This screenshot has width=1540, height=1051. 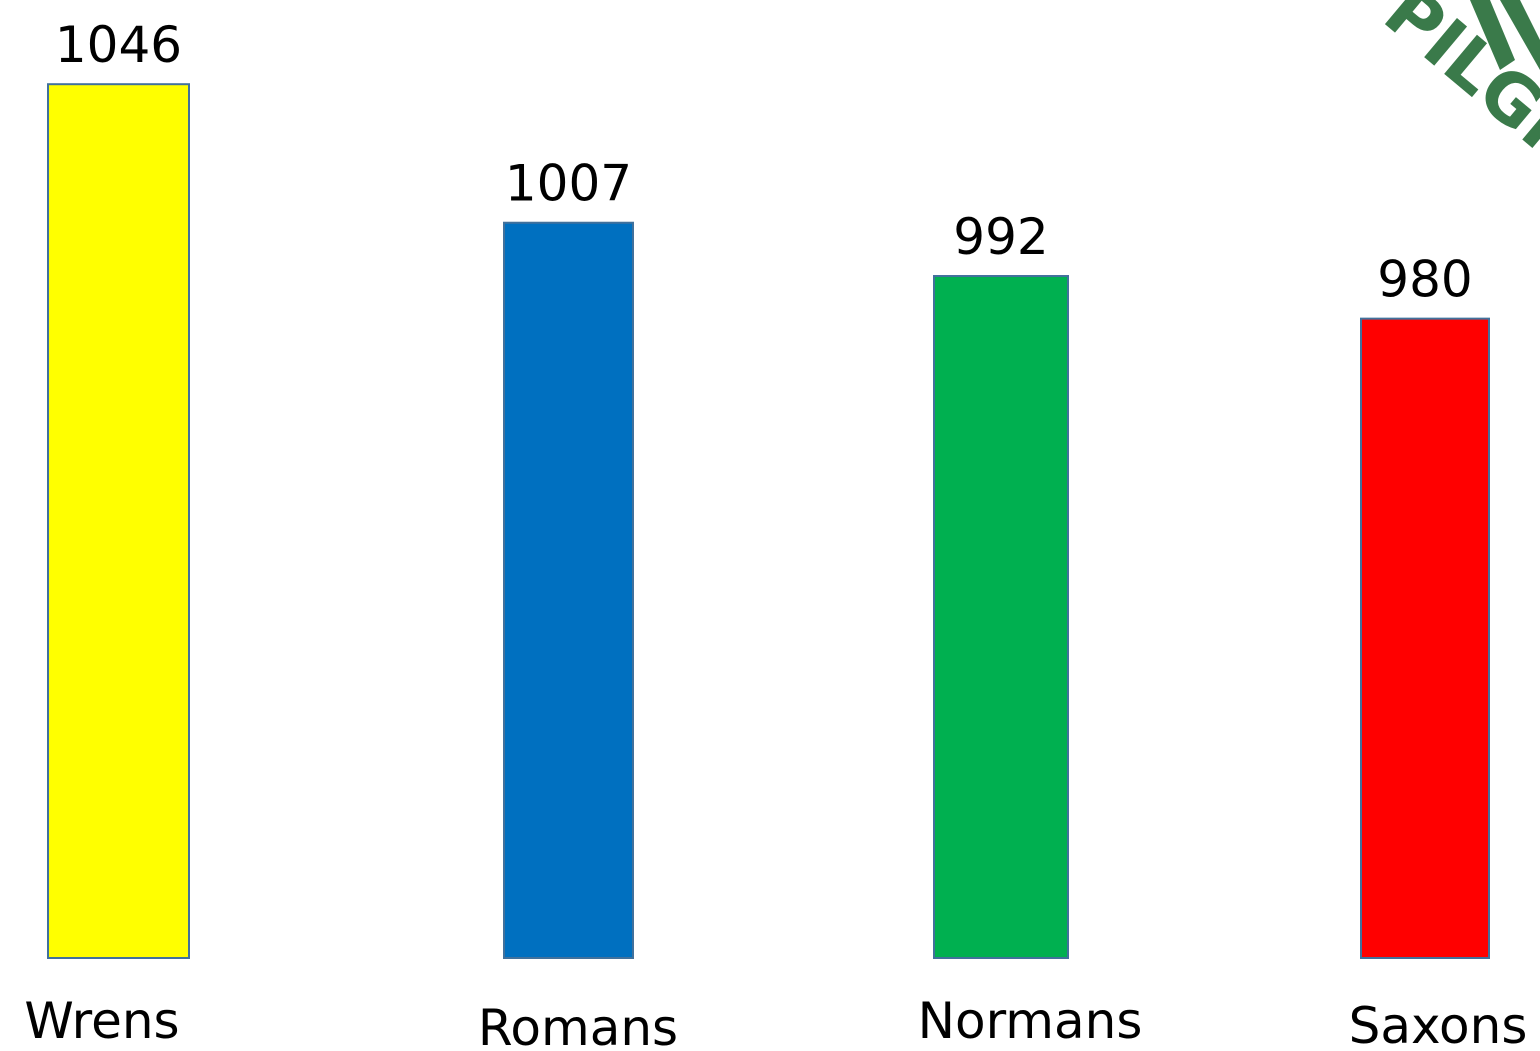 What do you see at coordinates (1030, 1021) in the screenshot?
I see `x-tick-label: Normans` at bounding box center [1030, 1021].